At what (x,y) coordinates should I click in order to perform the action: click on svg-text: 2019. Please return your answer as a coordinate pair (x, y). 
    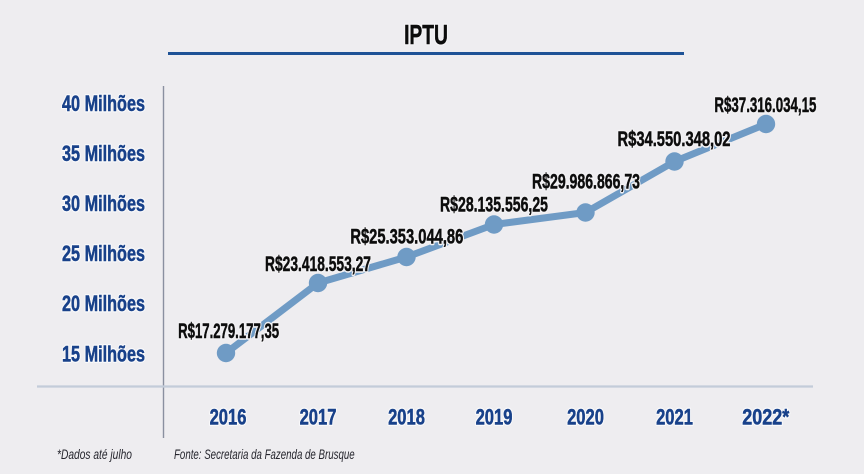
    Looking at the image, I should click on (494, 417).